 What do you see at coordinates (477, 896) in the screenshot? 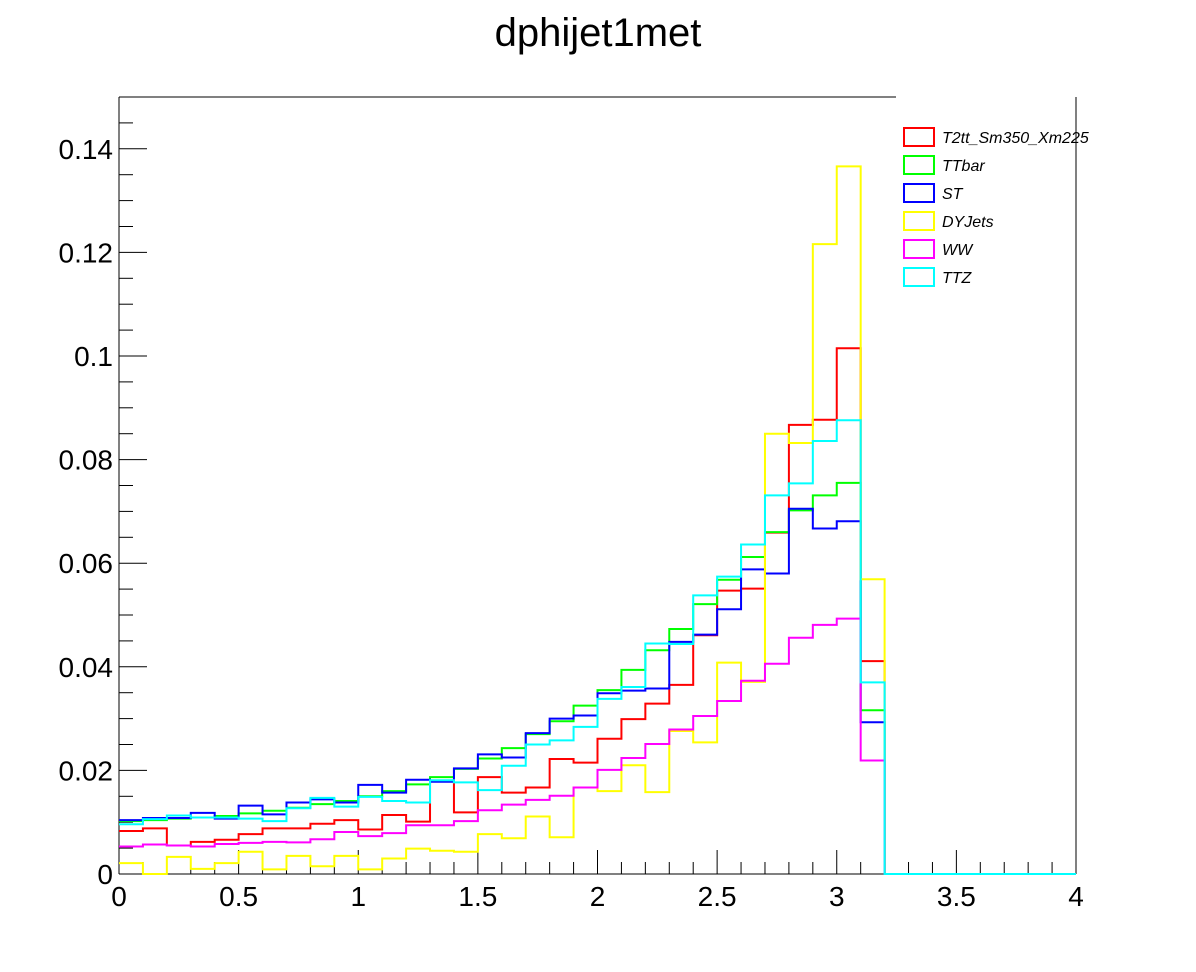
I see `x-tick-label: 1.5` at bounding box center [477, 896].